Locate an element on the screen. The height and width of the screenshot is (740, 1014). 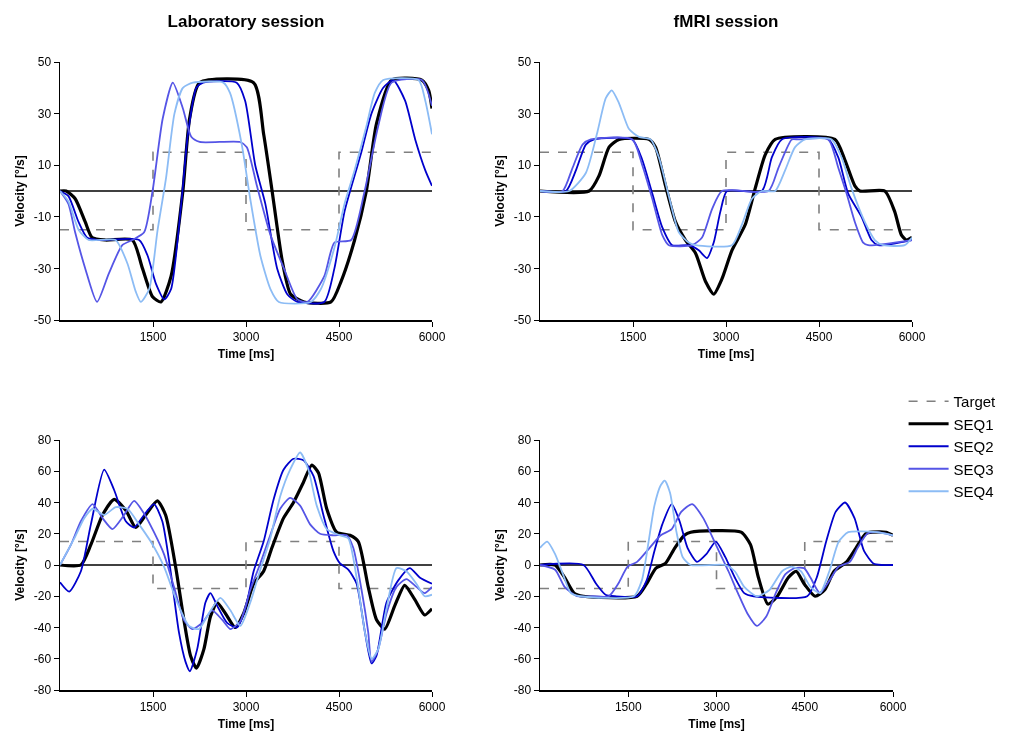
legend-label: SEQ4 is located at coordinates (973, 492).